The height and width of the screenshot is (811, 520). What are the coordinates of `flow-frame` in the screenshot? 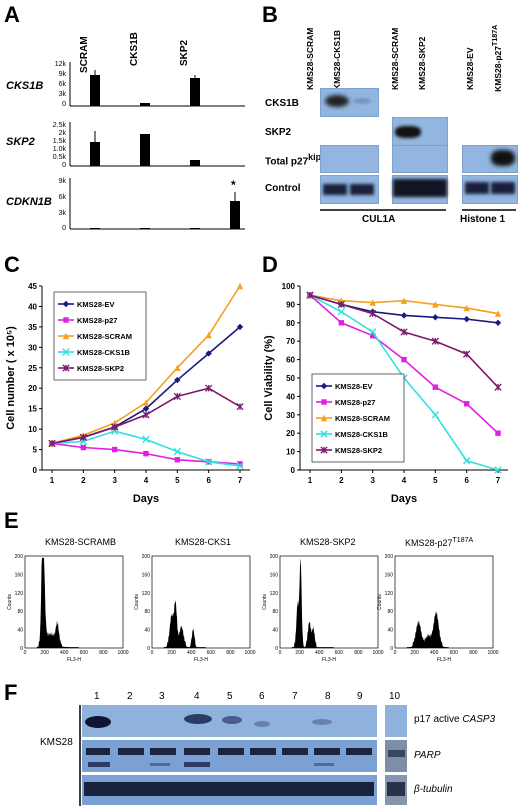 It's located at (444, 602).